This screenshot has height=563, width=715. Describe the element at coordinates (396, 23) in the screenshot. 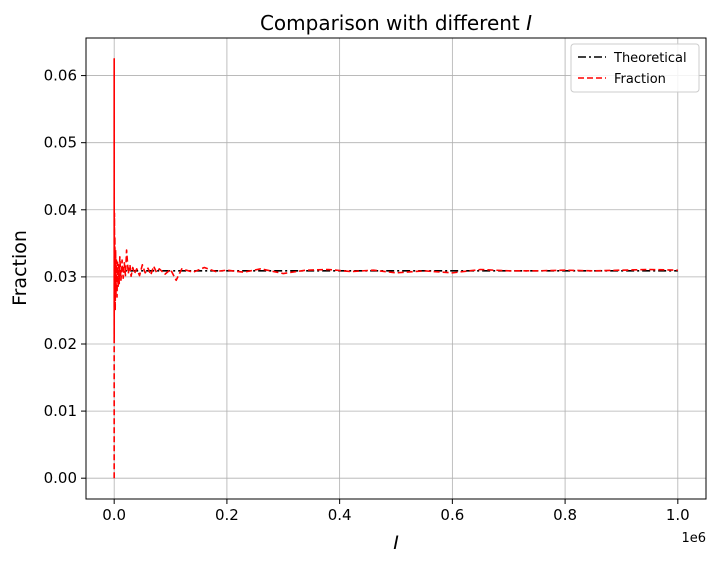

I see `chart-title: Comparison with different I` at that location.